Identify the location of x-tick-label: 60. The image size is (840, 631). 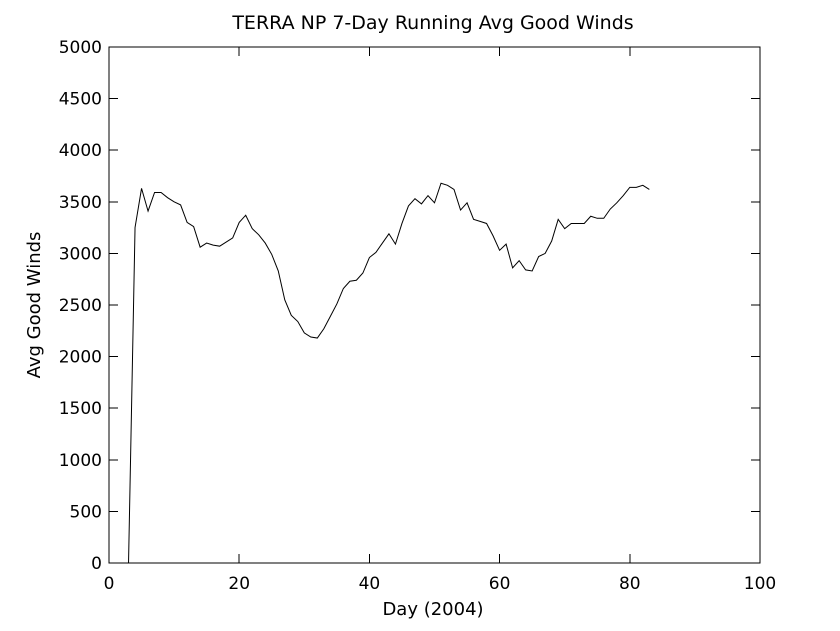
(500, 584).